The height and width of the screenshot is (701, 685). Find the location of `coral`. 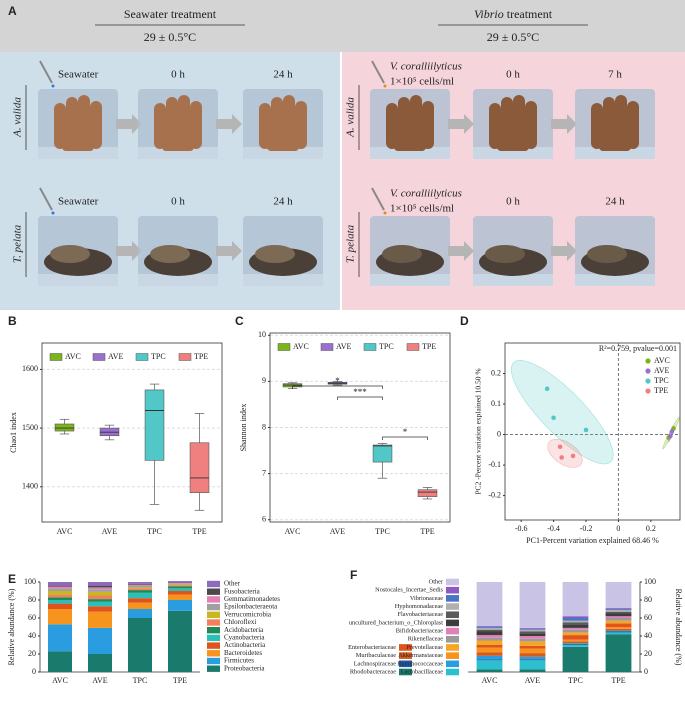

coral is located at coordinates (70, 254).